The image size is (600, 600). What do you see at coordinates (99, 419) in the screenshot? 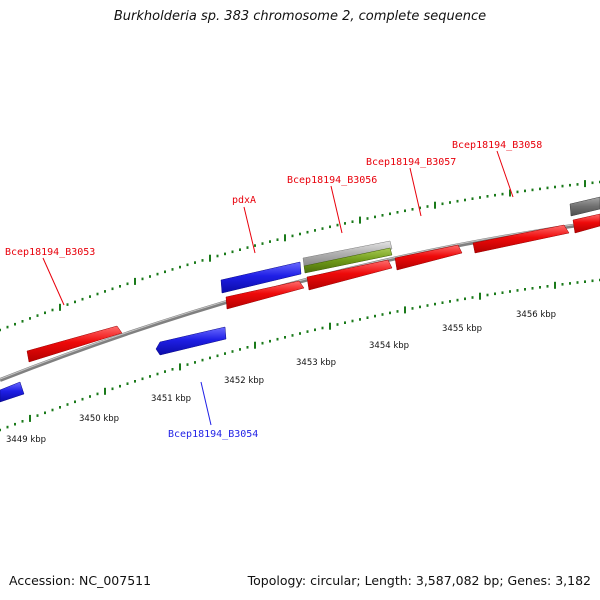
I see `kbp-label-3450: 3450 kbp` at bounding box center [99, 419].